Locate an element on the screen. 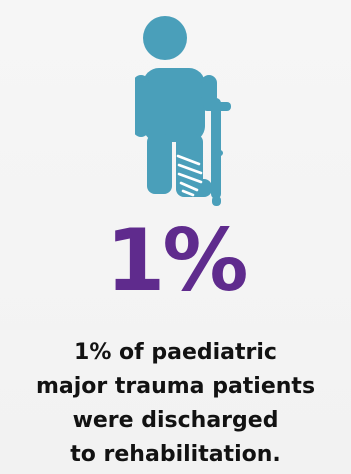 The image size is (351, 474). caption-line-4: to rehabilitation. is located at coordinates (175, 454).